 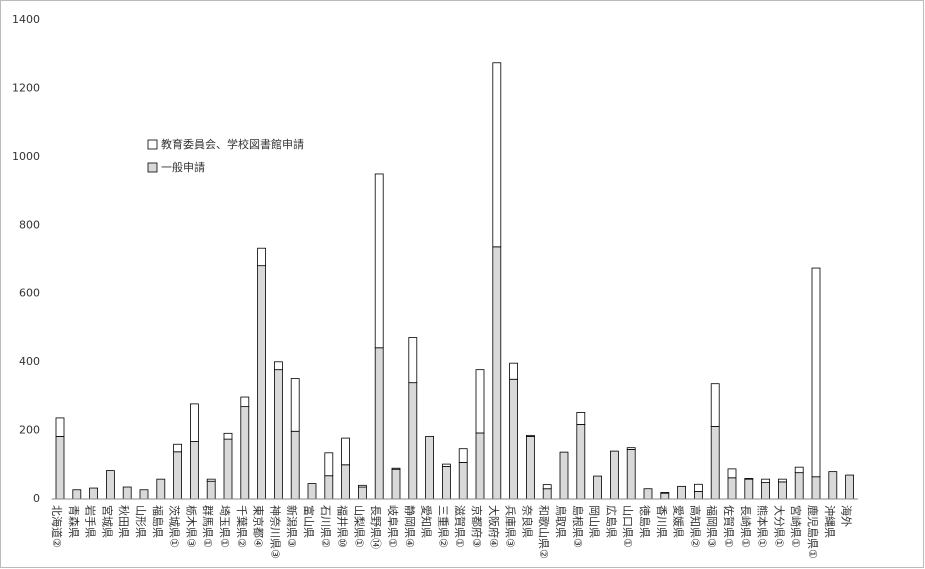 I want to click on x-tick-label: 長野県⑭, so click(x=375, y=527).